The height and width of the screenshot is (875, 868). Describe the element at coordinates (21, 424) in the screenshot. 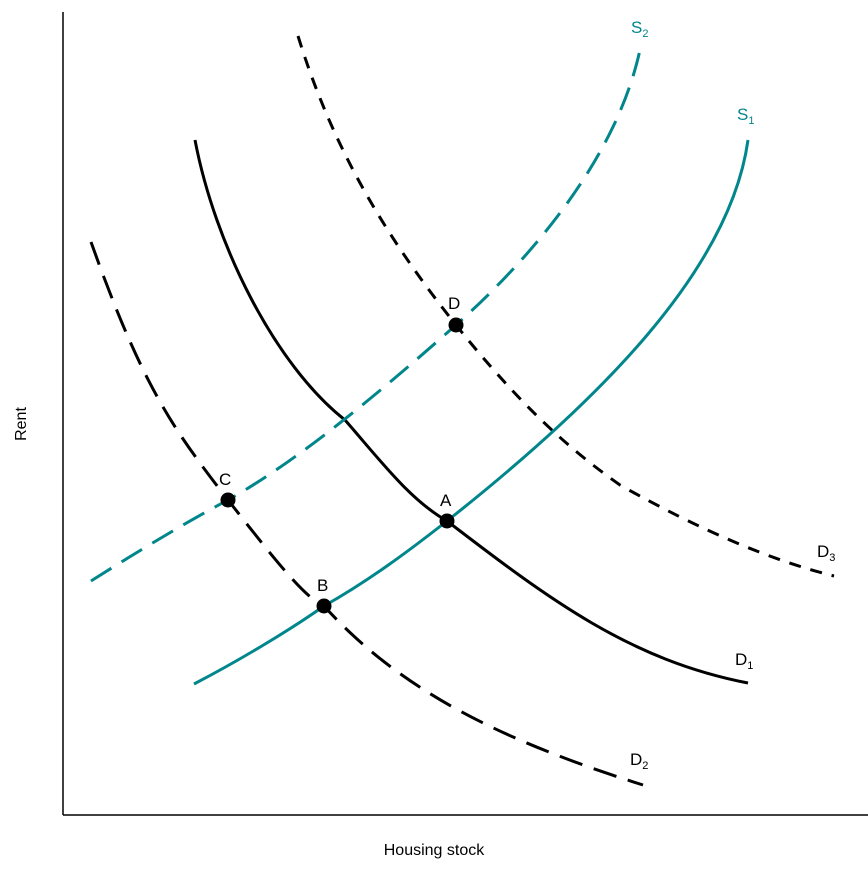

I see `y-axis-title: Rent` at that location.